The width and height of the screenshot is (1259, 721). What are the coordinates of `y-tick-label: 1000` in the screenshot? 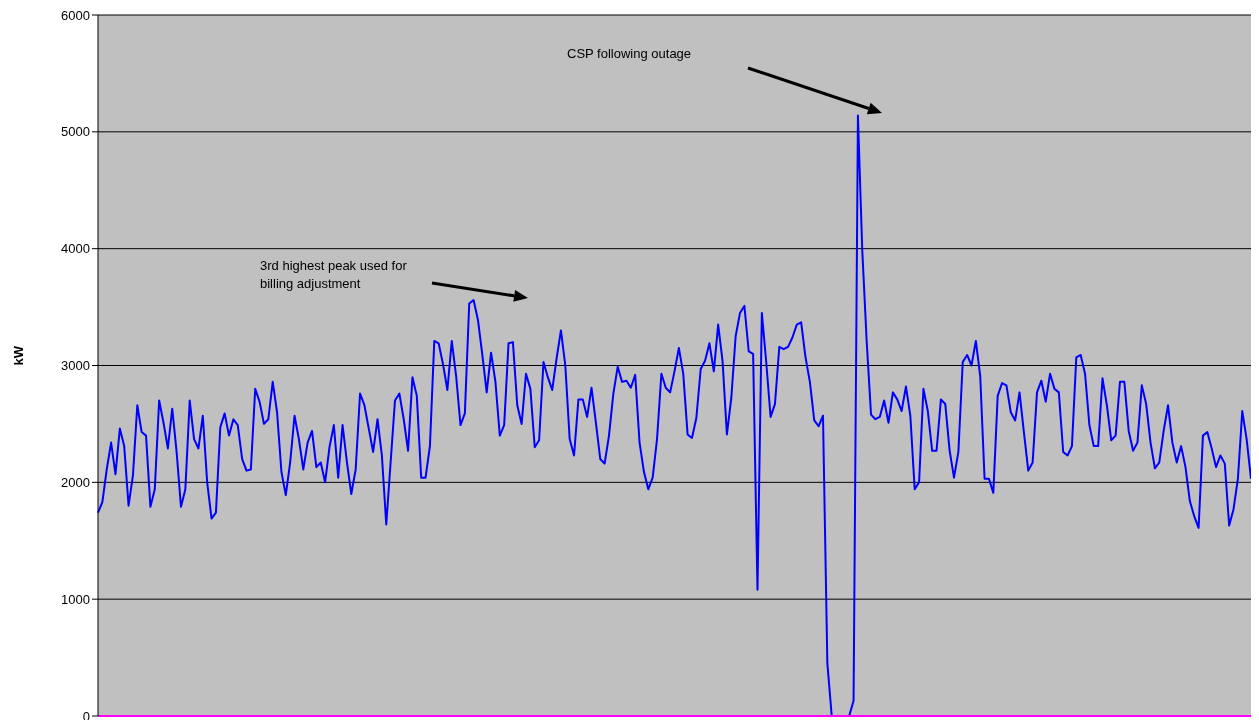 It's located at (75, 599).